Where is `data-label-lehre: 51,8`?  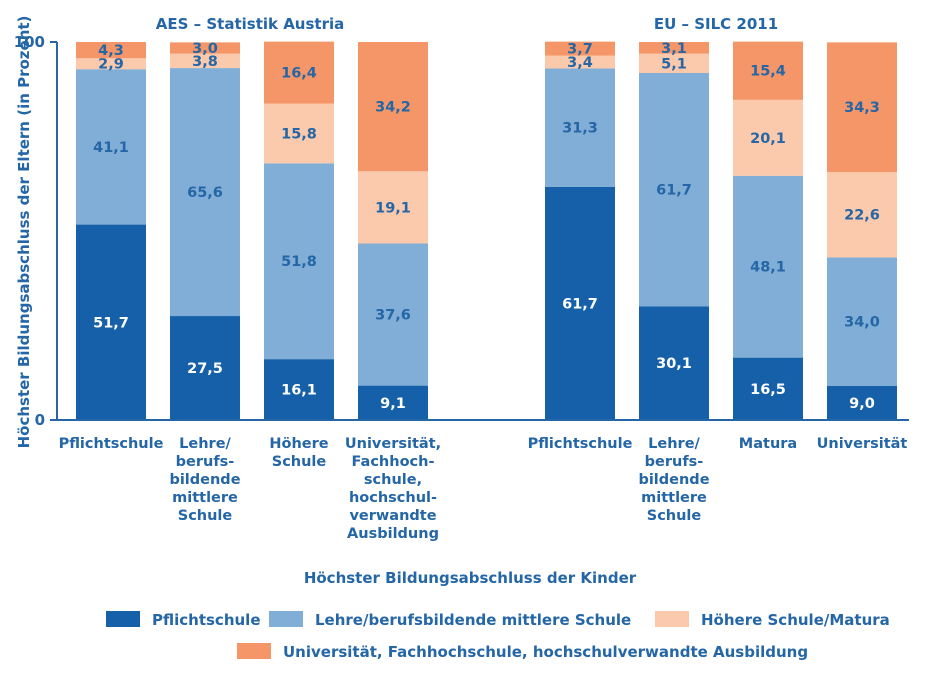 data-label-lehre: 51,8 is located at coordinates (299, 262).